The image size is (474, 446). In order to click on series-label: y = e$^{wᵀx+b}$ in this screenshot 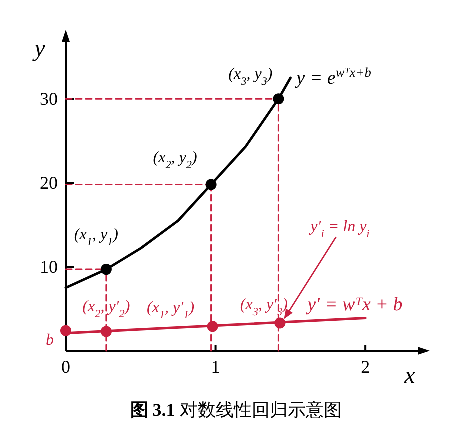, I will do `click(333, 77)`.